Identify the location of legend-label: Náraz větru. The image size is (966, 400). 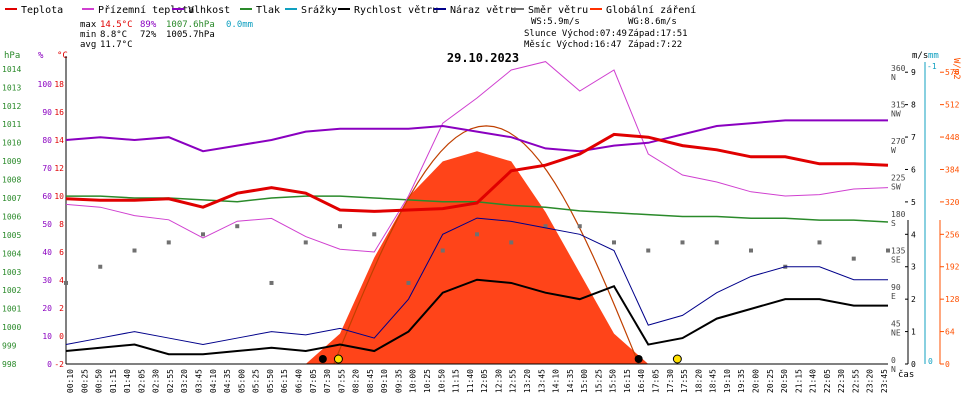
(483, 10).